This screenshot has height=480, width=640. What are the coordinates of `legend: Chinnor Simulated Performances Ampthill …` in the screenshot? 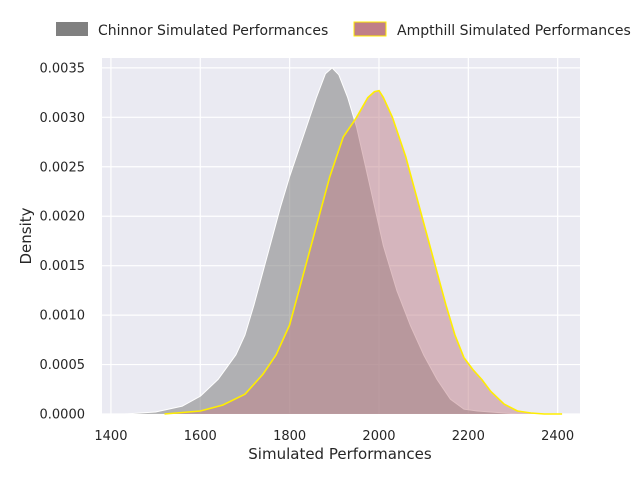 It's located at (343, 30).